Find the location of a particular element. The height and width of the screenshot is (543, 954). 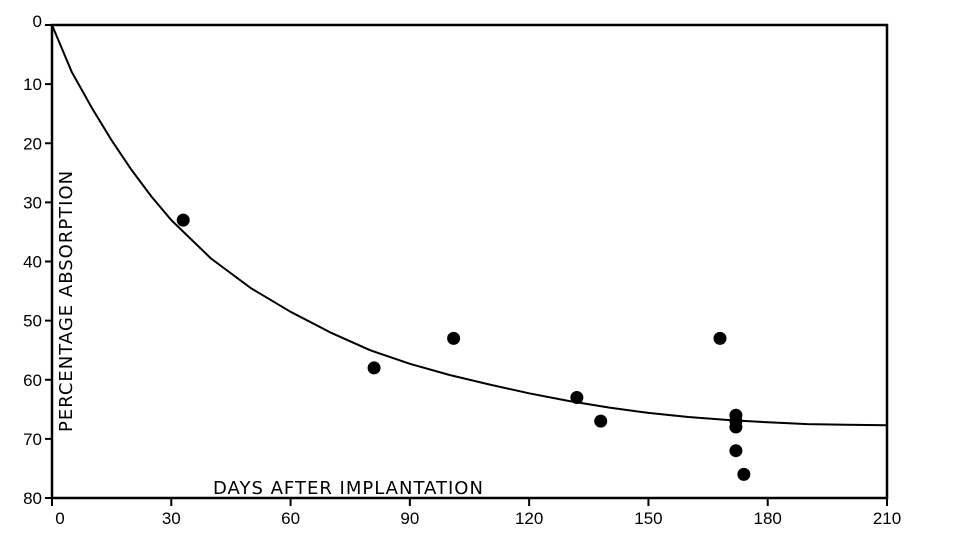

y-tick-label: 0 is located at coordinates (37, 21).